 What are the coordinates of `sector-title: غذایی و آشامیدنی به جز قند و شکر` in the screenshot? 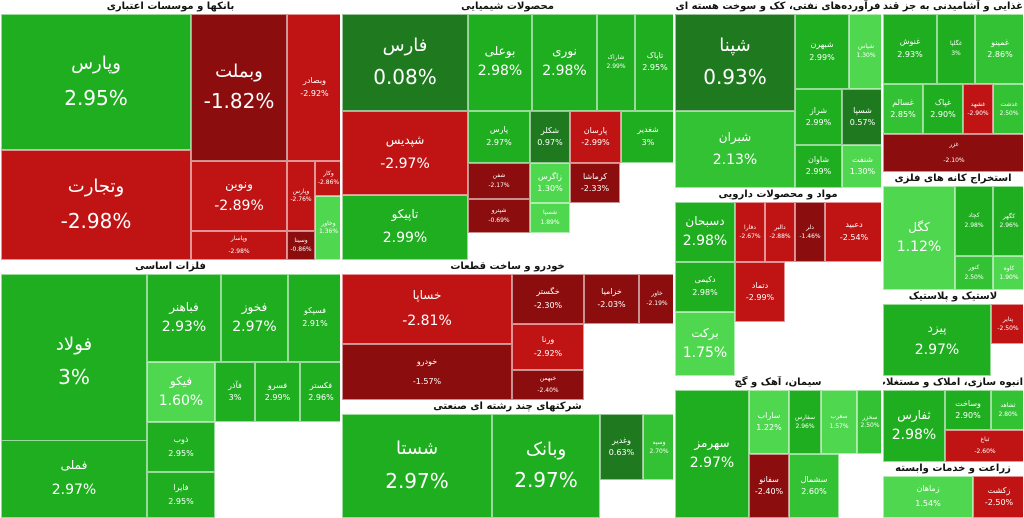 It's located at (953, 7).